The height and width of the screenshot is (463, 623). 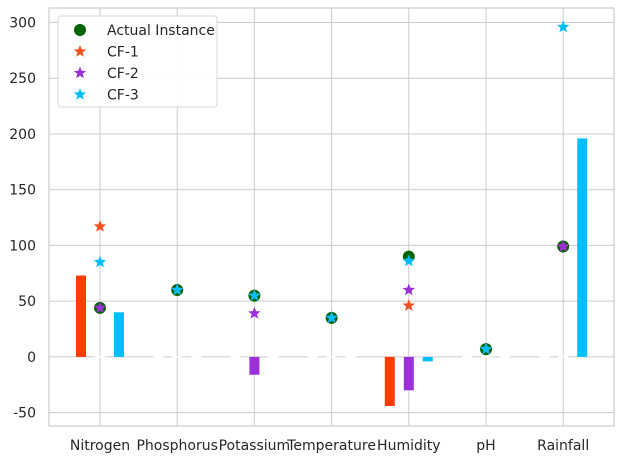 What do you see at coordinates (31, 358) in the screenshot?
I see `y-tick-label: 0` at bounding box center [31, 358].